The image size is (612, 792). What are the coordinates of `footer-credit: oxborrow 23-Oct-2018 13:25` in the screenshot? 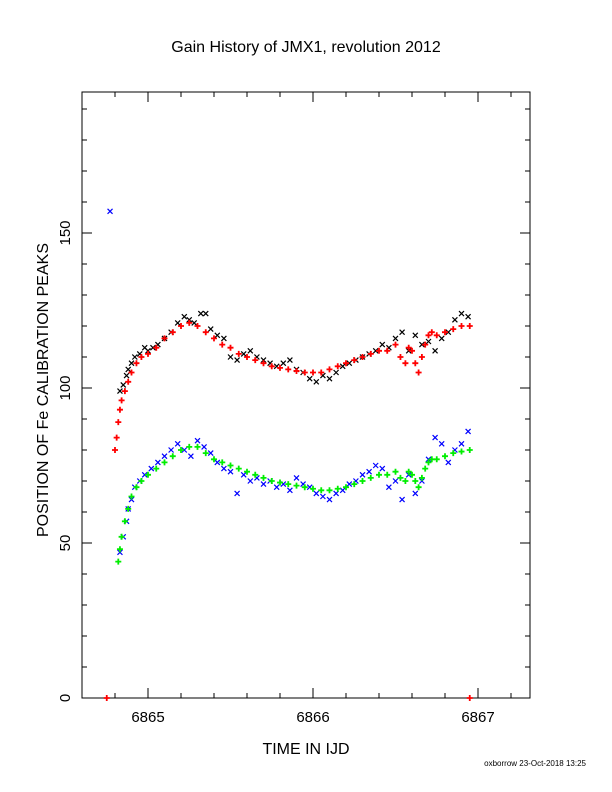 It's located at (535, 763).